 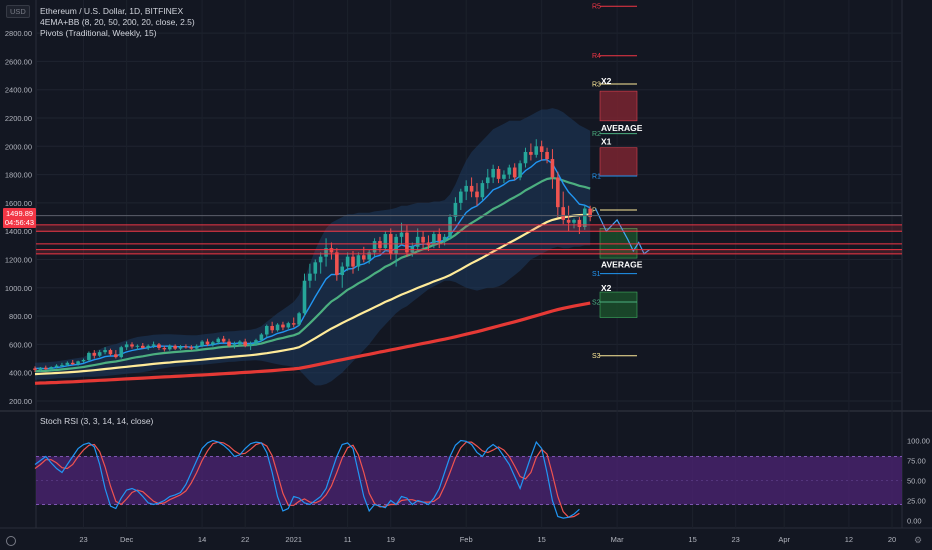 I want to click on osc-tick-label: 50.00, so click(x=916, y=481).